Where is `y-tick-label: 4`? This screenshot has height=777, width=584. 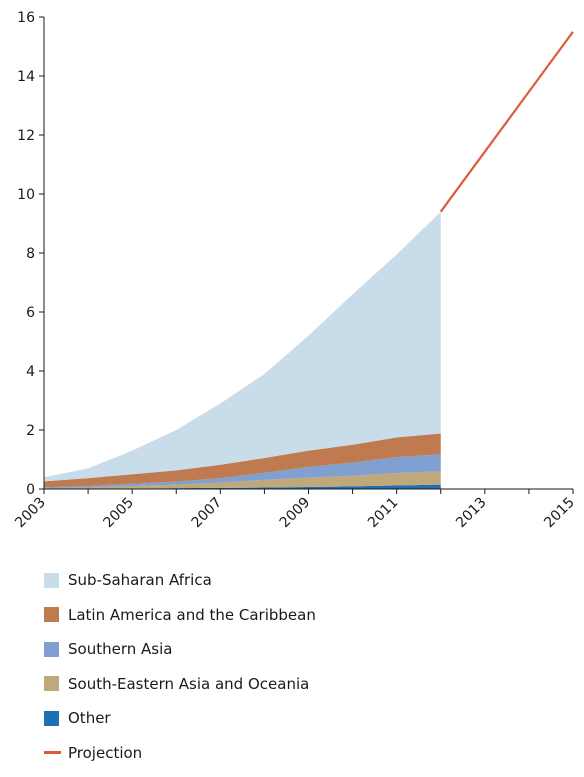 y-tick-label: 4 is located at coordinates (30, 372).